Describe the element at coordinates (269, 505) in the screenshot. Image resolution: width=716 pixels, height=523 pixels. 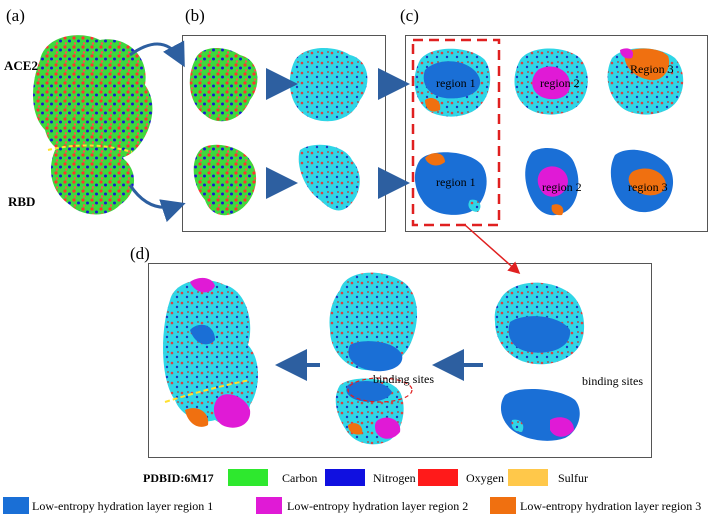
I see `region2-swatch` at that location.